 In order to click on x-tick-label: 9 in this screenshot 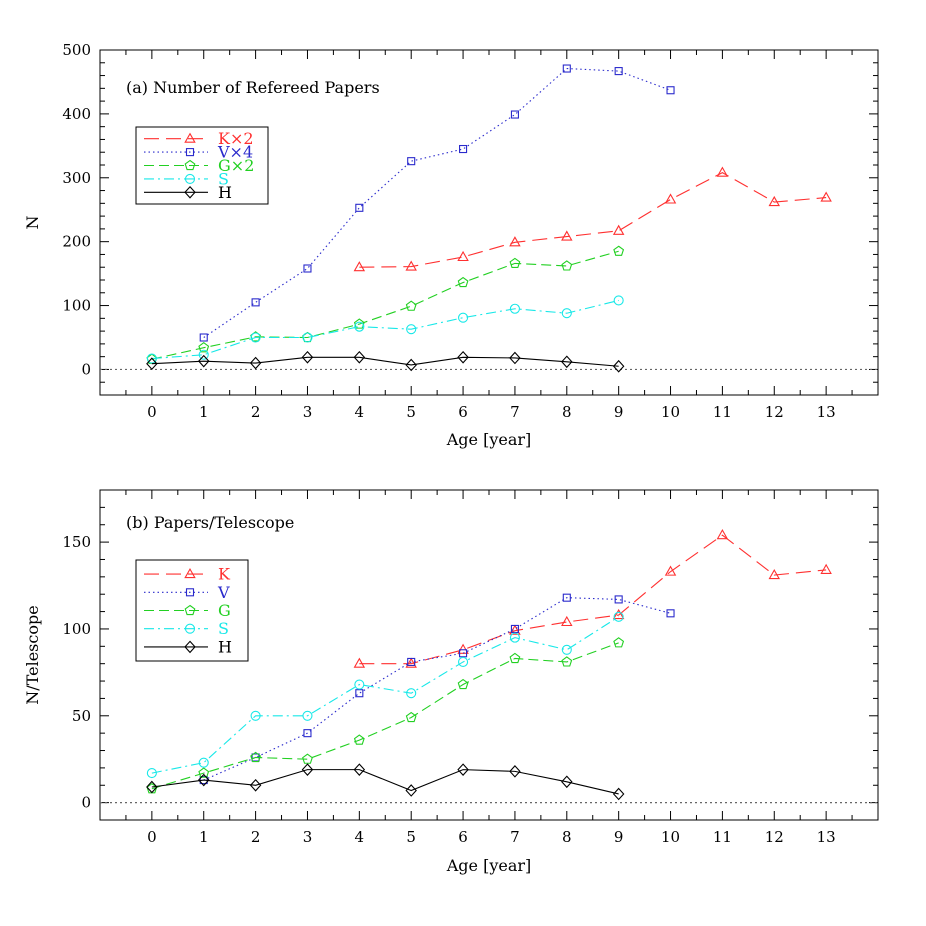, I will do `click(619, 837)`.